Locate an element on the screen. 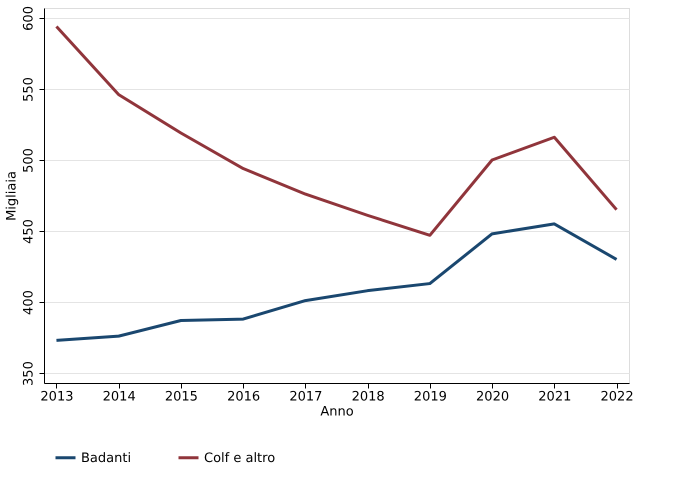 This screenshot has width=674, height=494. x-tick-label: 2019 is located at coordinates (430, 397).